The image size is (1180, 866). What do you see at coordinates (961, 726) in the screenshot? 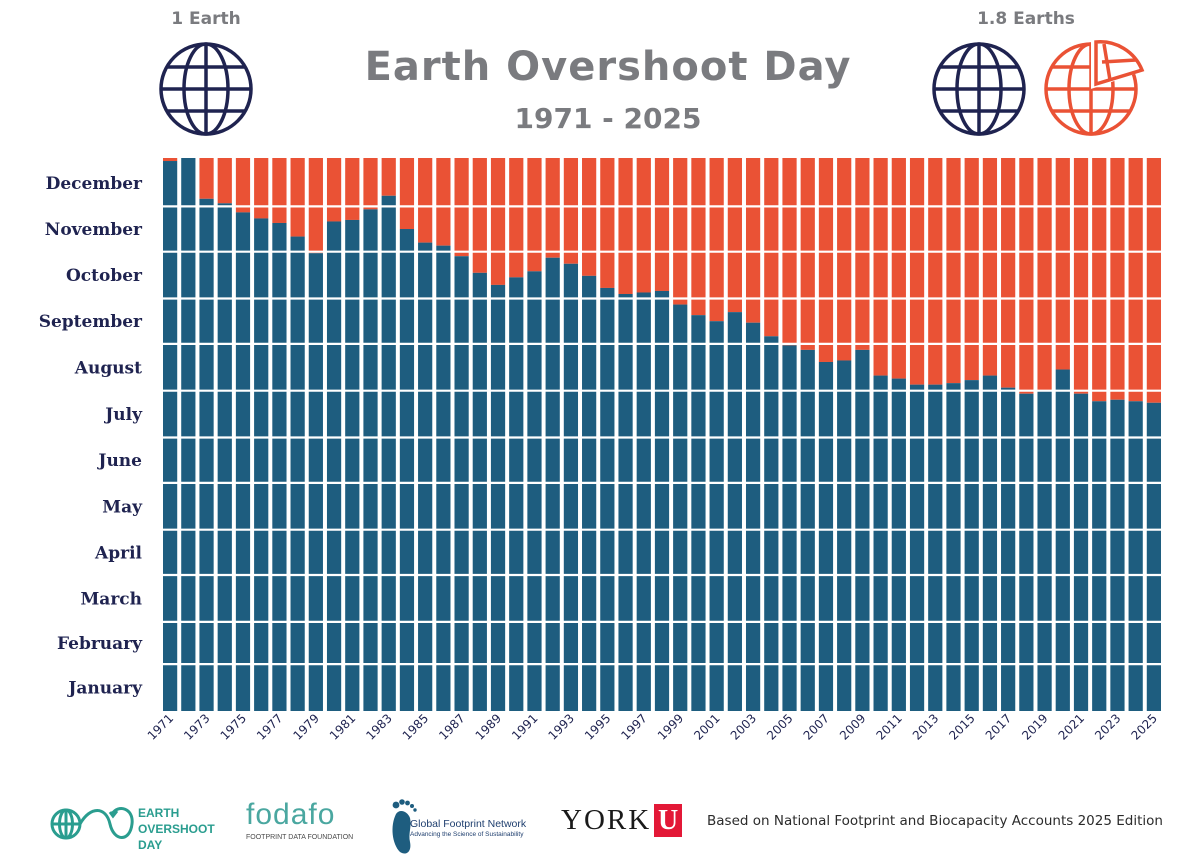
I see `x-tick-label: 2015` at bounding box center [961, 726].